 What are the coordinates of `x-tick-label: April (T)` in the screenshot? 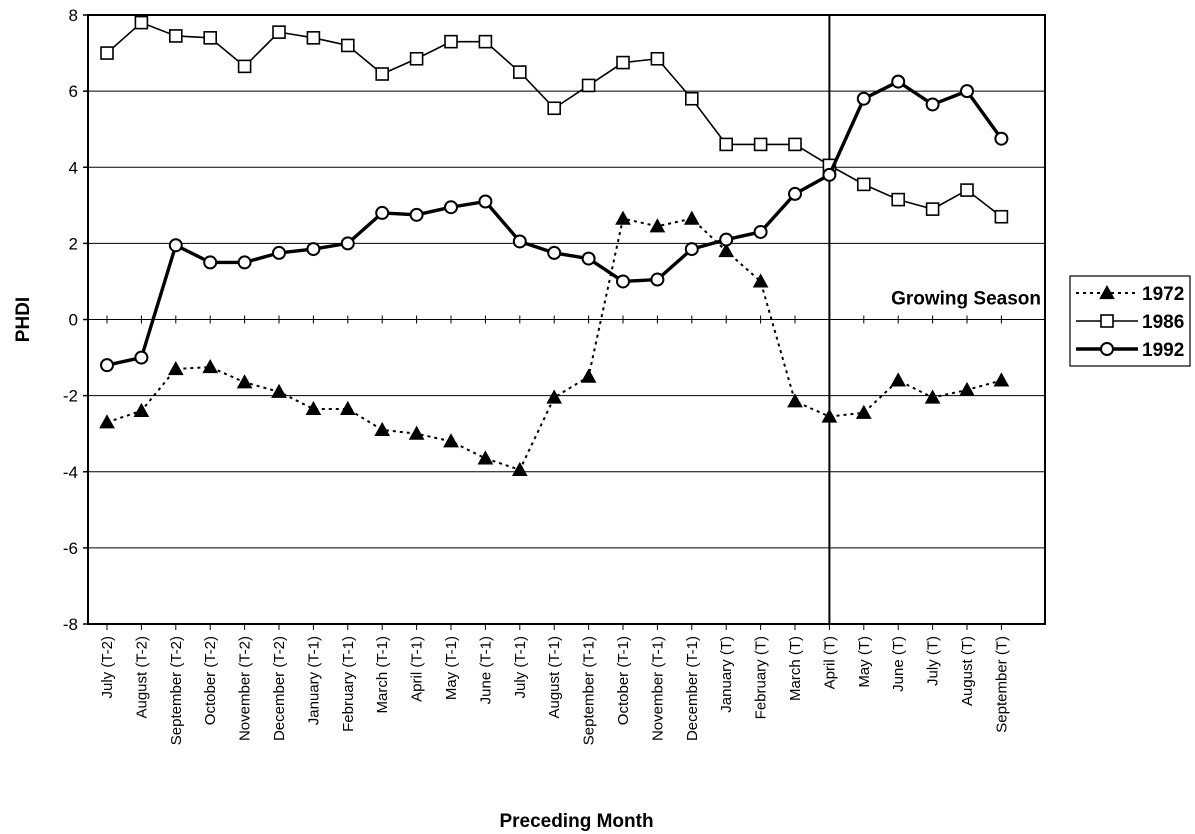 It's located at (829, 662).